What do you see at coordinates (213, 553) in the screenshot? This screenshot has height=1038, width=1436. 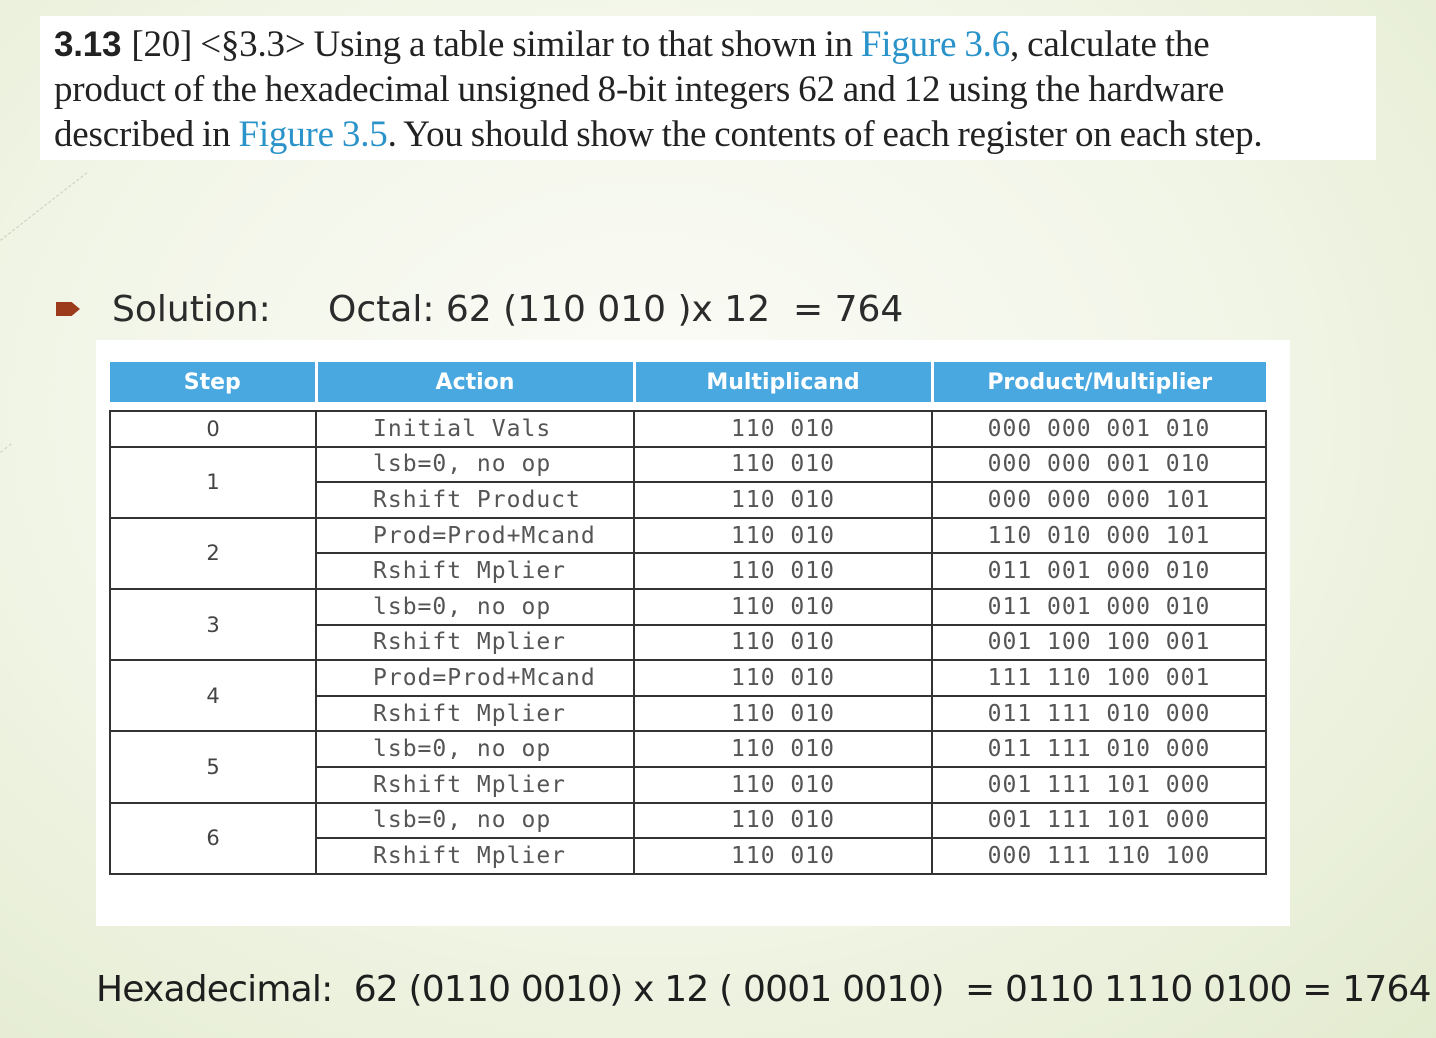 I see `step-cell: 2` at bounding box center [213, 553].